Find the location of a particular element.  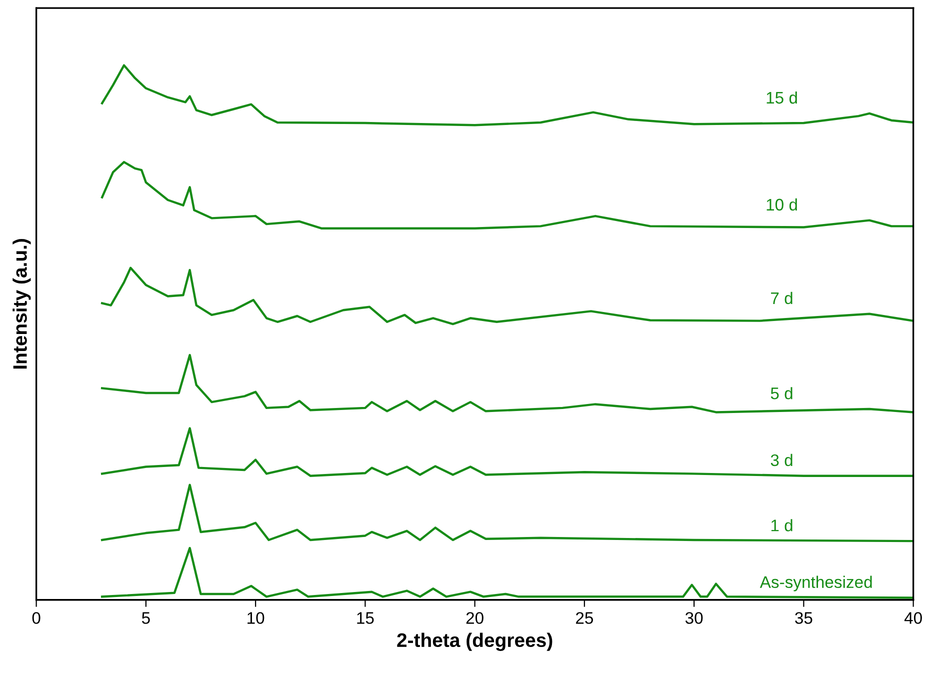

x-tick-label: 0 is located at coordinates (36, 618).